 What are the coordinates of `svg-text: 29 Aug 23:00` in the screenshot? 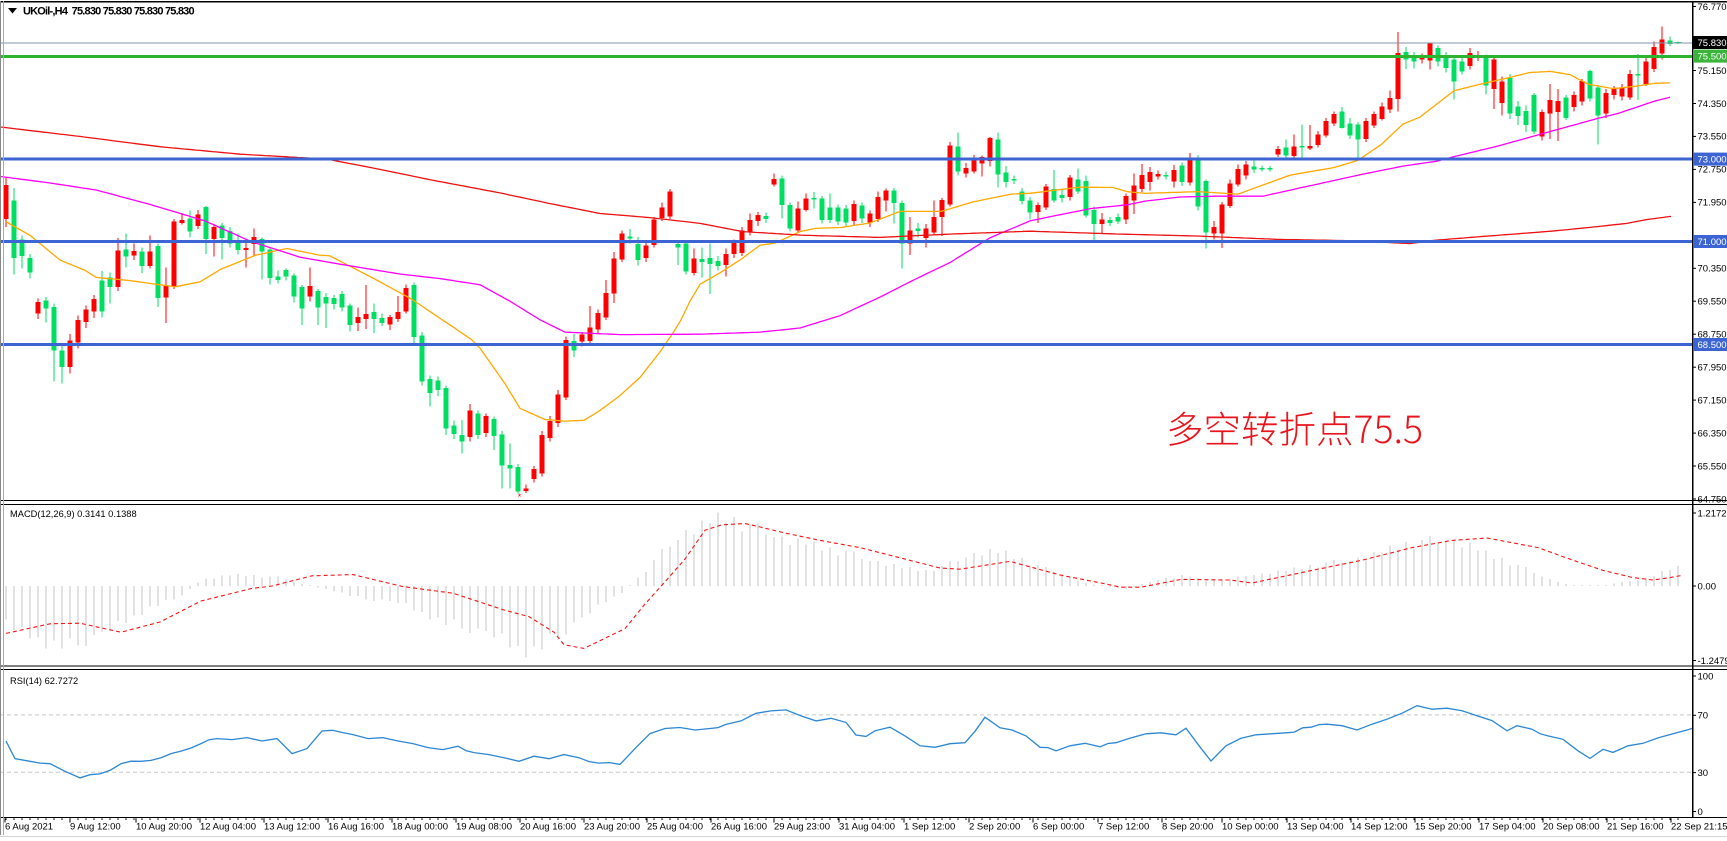 It's located at (802, 827).